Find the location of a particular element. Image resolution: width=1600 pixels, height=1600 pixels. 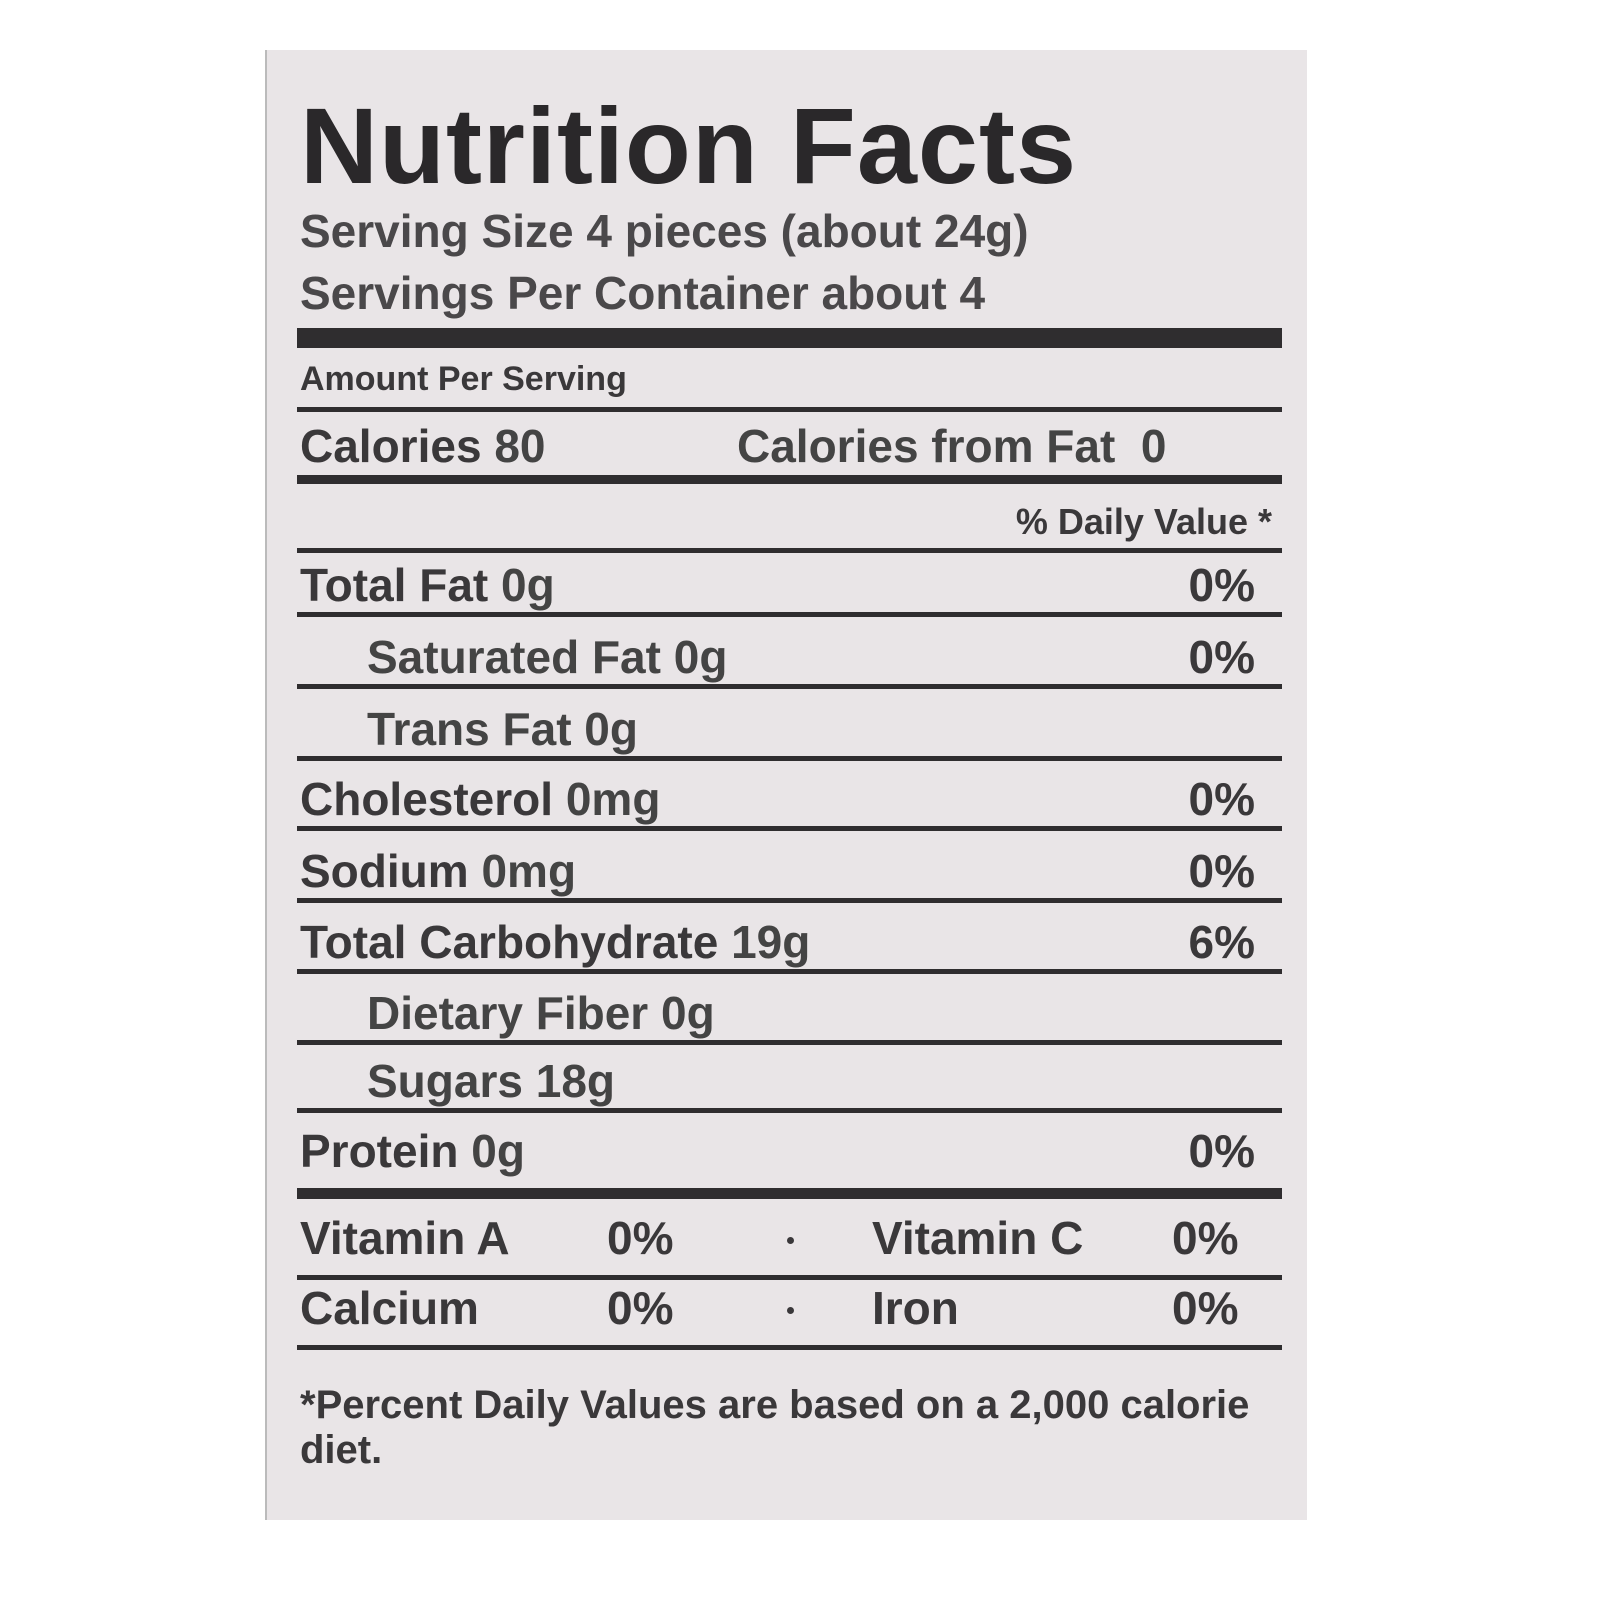

nutrient: Saturated Fat 0g is located at coordinates (547, 657).